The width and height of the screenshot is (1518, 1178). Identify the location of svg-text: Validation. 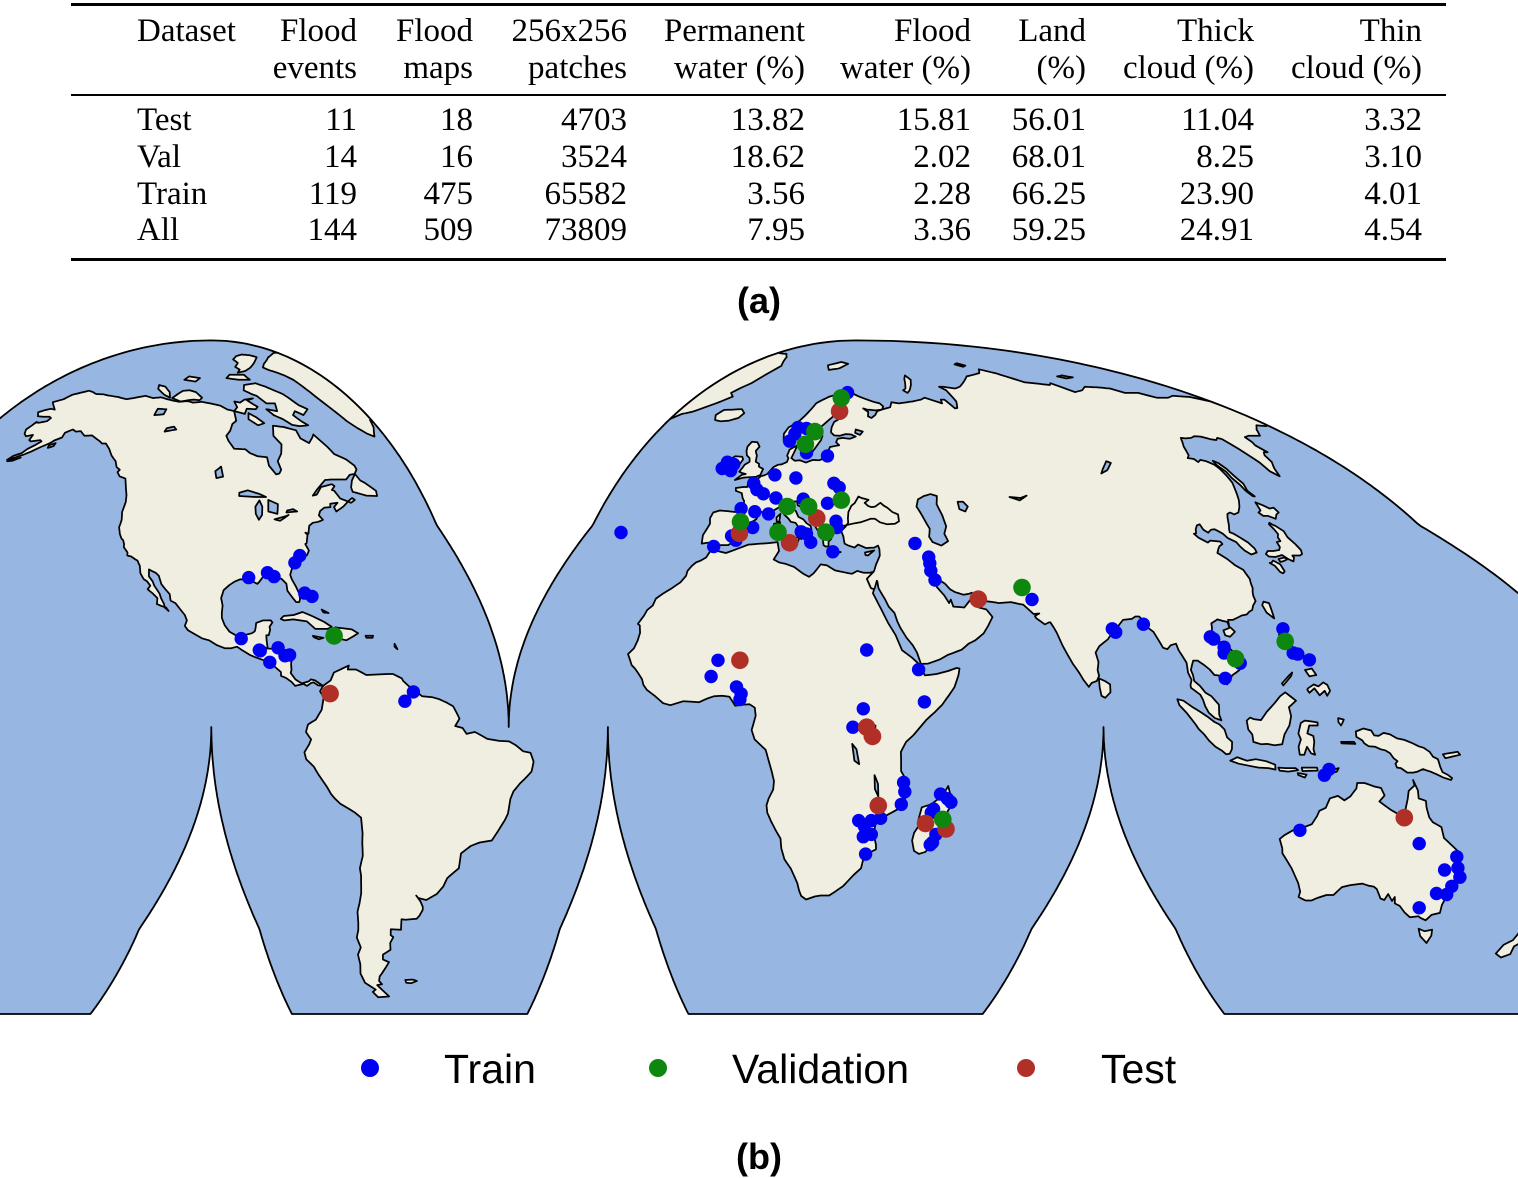
(820, 1069).